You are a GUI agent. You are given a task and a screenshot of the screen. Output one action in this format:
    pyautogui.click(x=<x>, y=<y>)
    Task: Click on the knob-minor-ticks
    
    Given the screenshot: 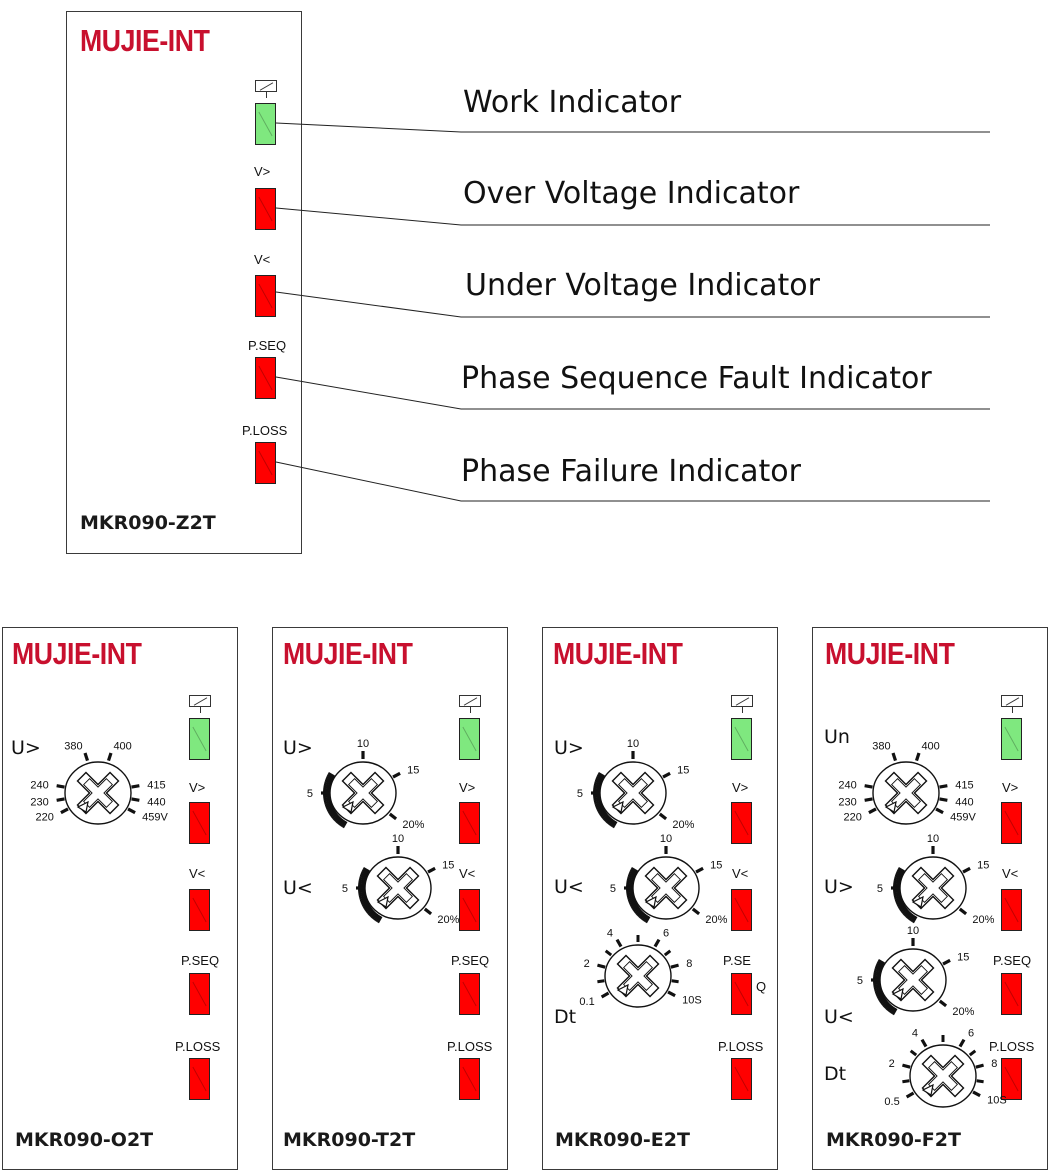 What is the action you would take?
    pyautogui.click(x=638, y=959)
    